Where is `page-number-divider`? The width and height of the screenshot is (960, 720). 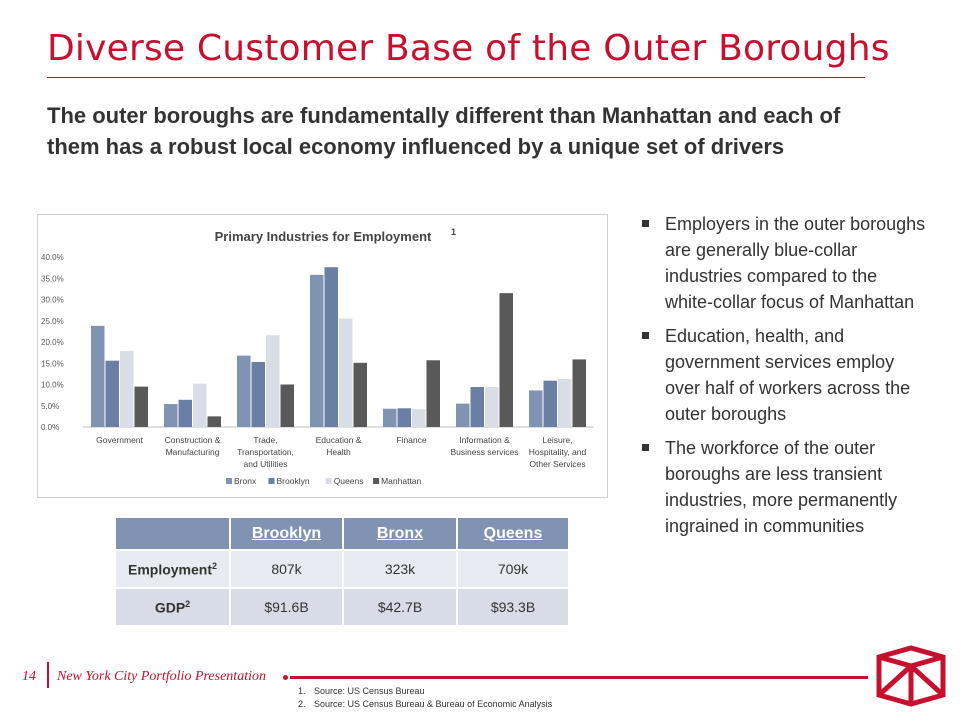
page-number-divider is located at coordinates (48, 675).